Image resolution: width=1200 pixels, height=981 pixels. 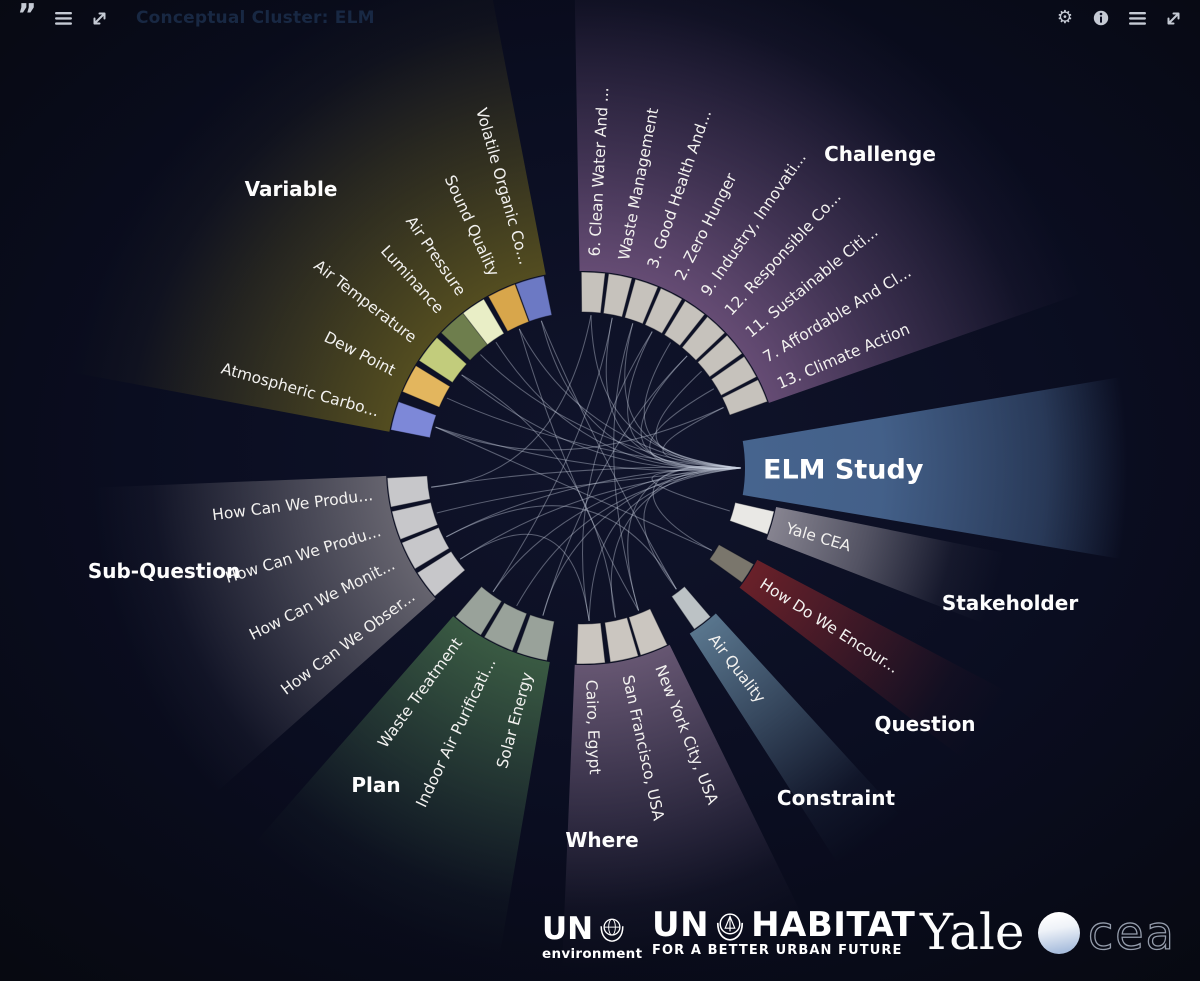 I want to click on toolbar: ” Conceptual Cluster: ELM ⚙, so click(x=600, y=18).